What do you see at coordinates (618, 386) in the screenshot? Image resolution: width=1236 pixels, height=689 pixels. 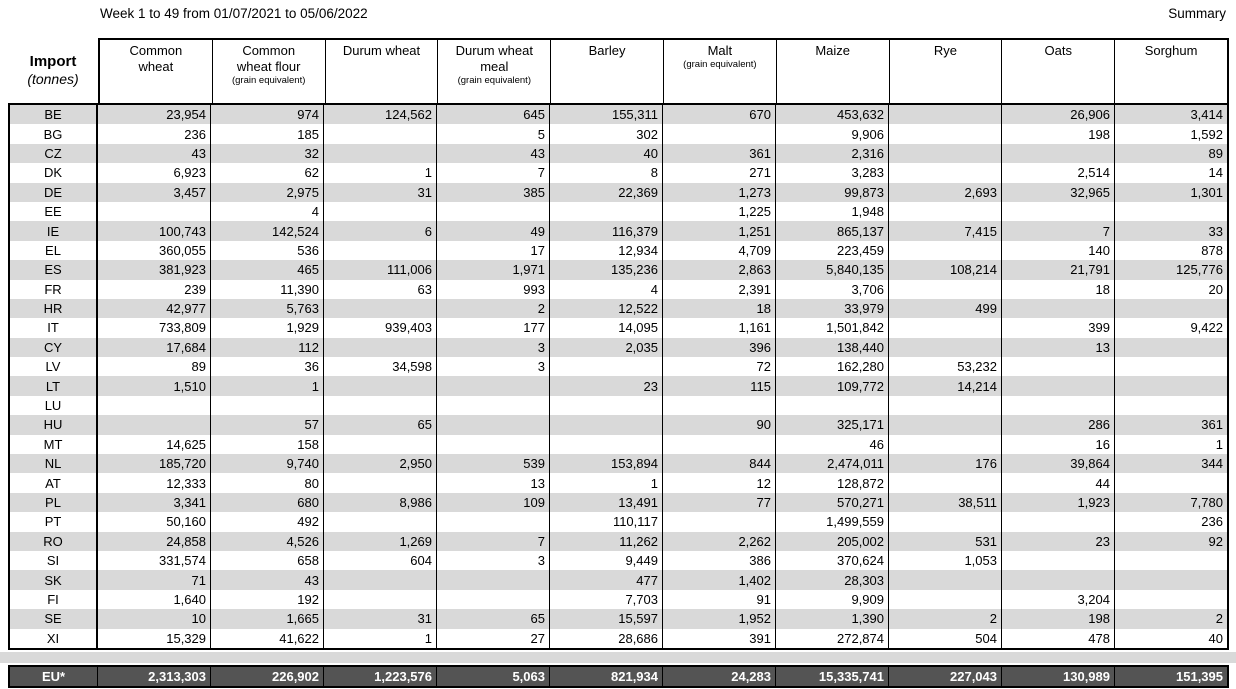 I see `table-row-lt: LT 1,510 1 23 115 109,772 14,214` at bounding box center [618, 386].